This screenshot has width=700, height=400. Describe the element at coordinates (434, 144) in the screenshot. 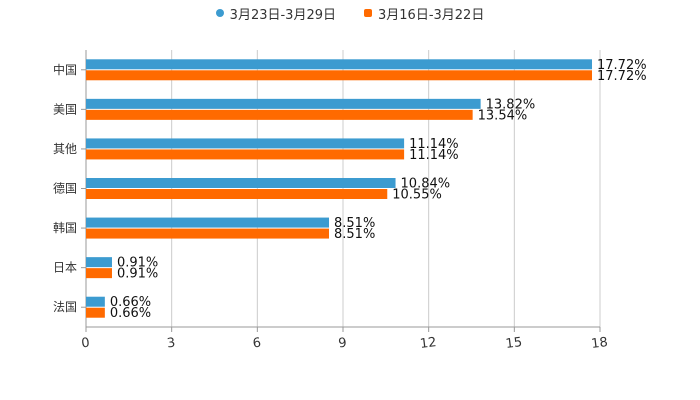

I see `data-label-series-1-2: 11.14%` at that location.